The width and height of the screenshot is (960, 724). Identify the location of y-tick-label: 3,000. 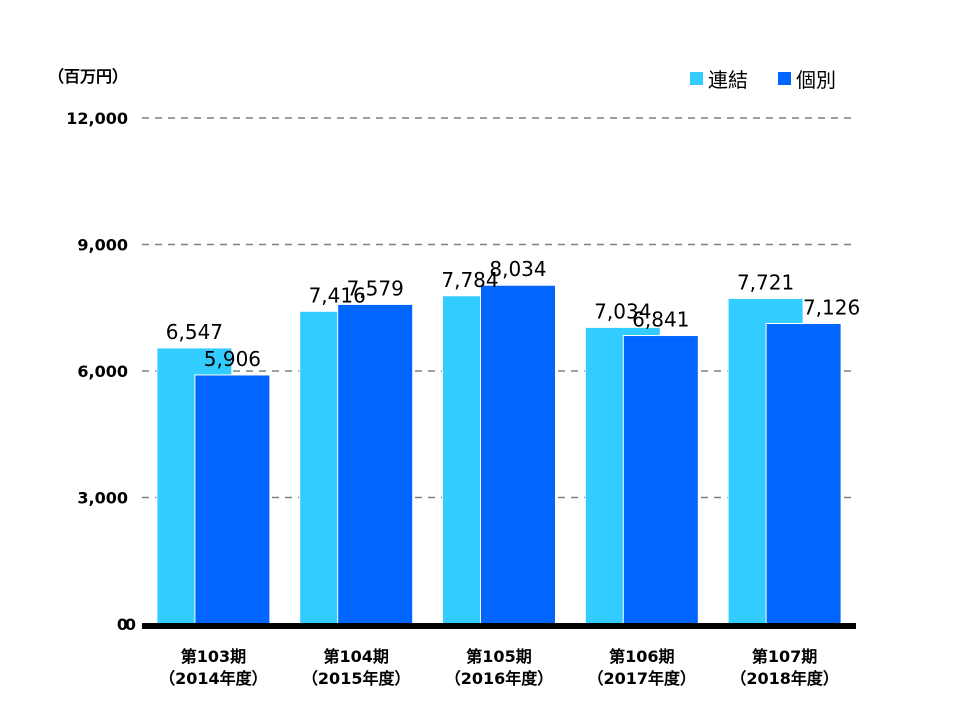
(102, 498).